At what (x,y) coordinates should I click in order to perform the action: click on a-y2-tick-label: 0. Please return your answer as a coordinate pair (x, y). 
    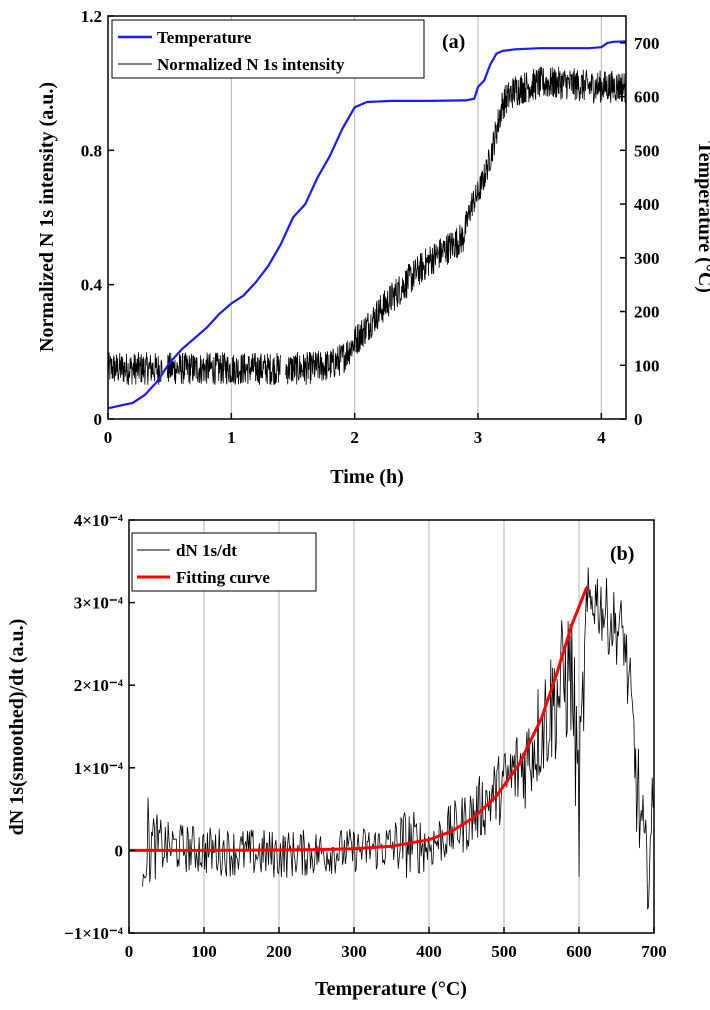
    Looking at the image, I should click on (638, 419).